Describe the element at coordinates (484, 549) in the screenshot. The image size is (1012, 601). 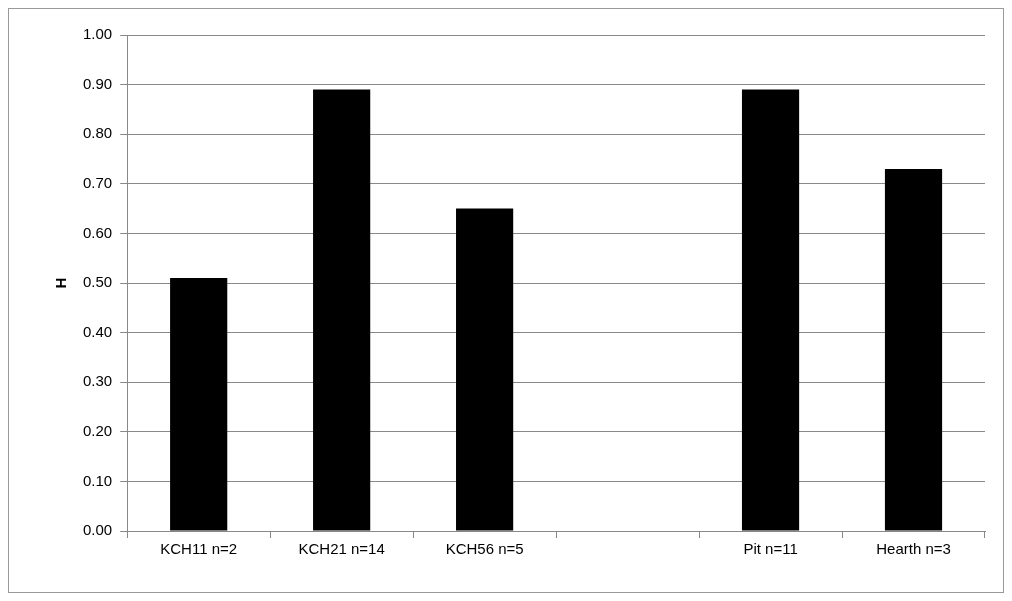
I see `x-tick-label: KCH56 n=5` at that location.